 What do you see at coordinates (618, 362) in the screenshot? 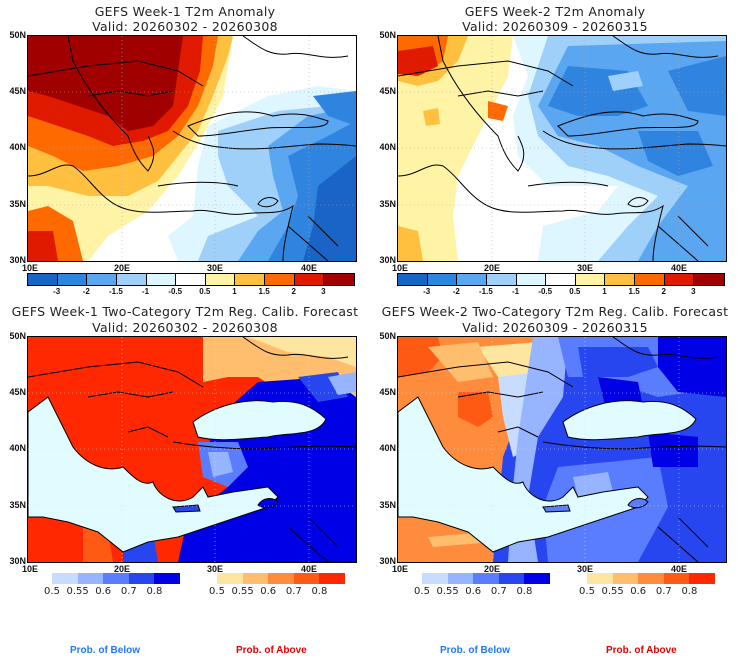
I see `field-below-07a` at bounding box center [618, 362].